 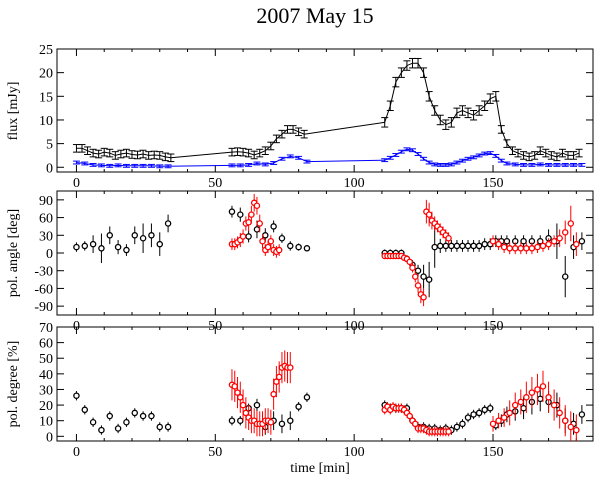 What do you see at coordinates (13, 111) in the screenshot?
I see `y-axis-label-flux: flux [mJy]` at bounding box center [13, 111].